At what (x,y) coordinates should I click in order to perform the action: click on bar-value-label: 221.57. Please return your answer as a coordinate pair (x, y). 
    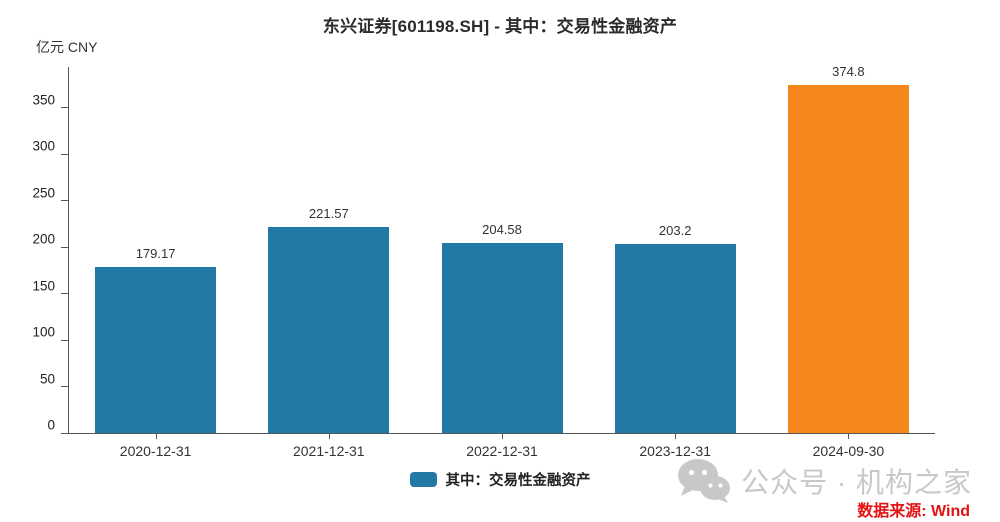
    Looking at the image, I should click on (328, 214).